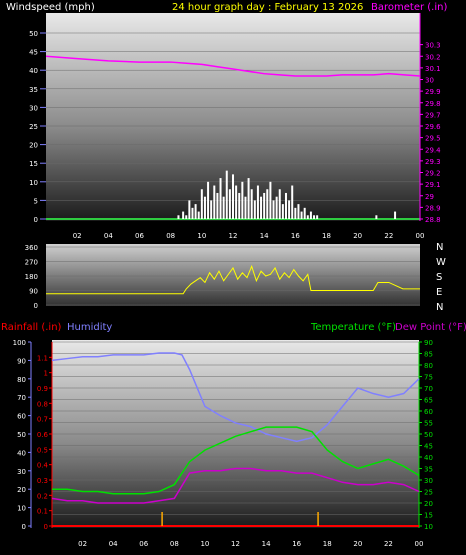  I want to click on x-tick-label: 20, so click(357, 236).